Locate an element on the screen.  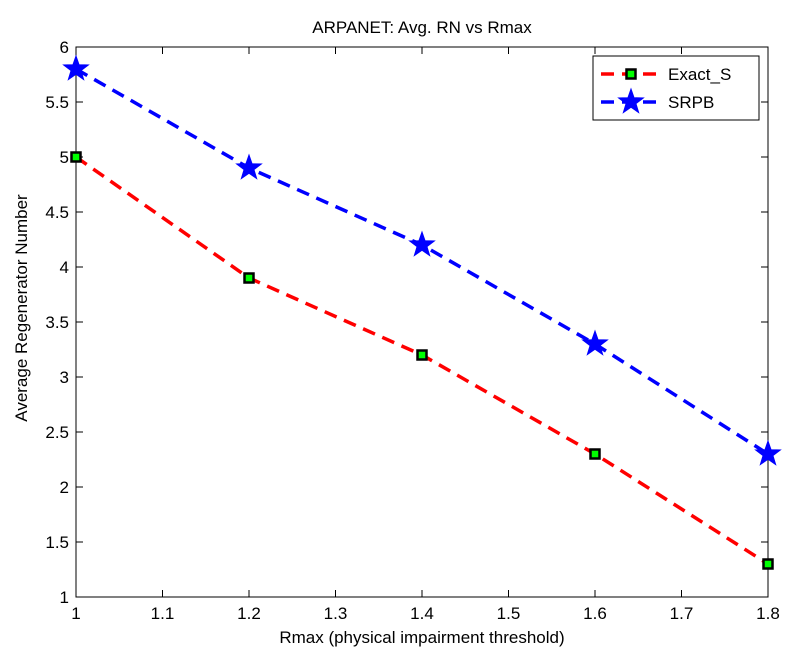
y-tick-label: 2.5 is located at coordinates (57, 432).